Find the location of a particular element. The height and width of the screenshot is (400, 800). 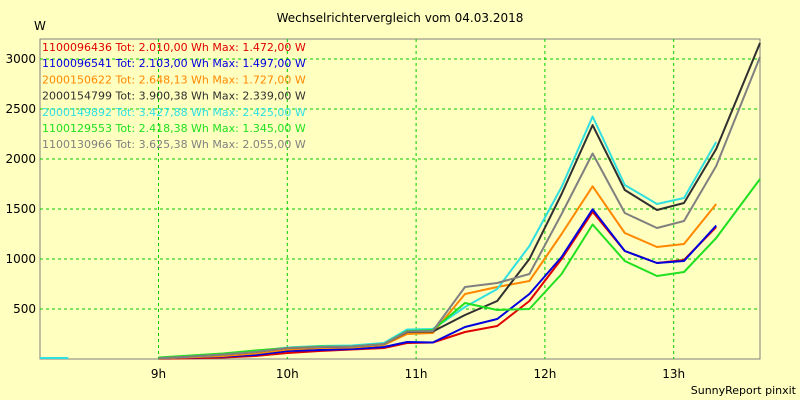

chart-title: Wechselrichtervergleich vom 04.03.2018 is located at coordinates (400, 18).